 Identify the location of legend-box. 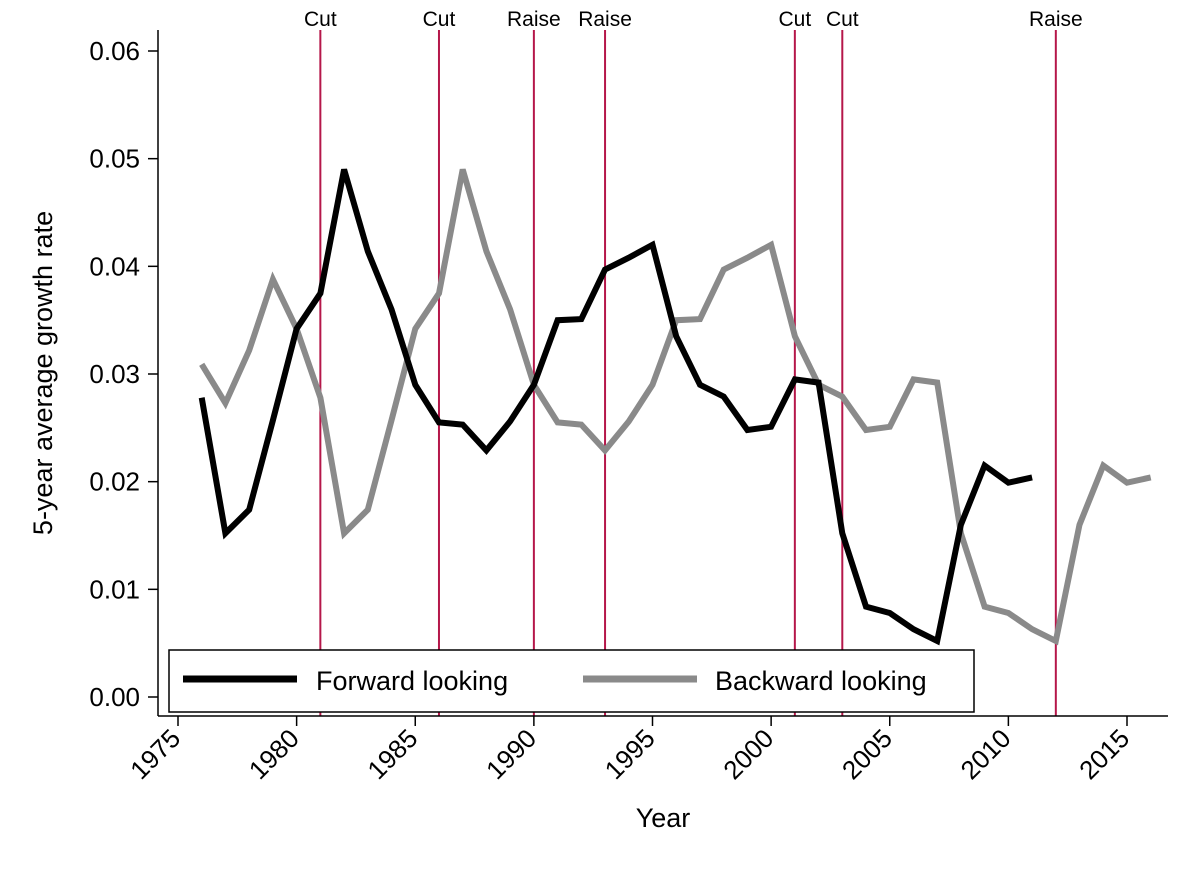
(571, 681).